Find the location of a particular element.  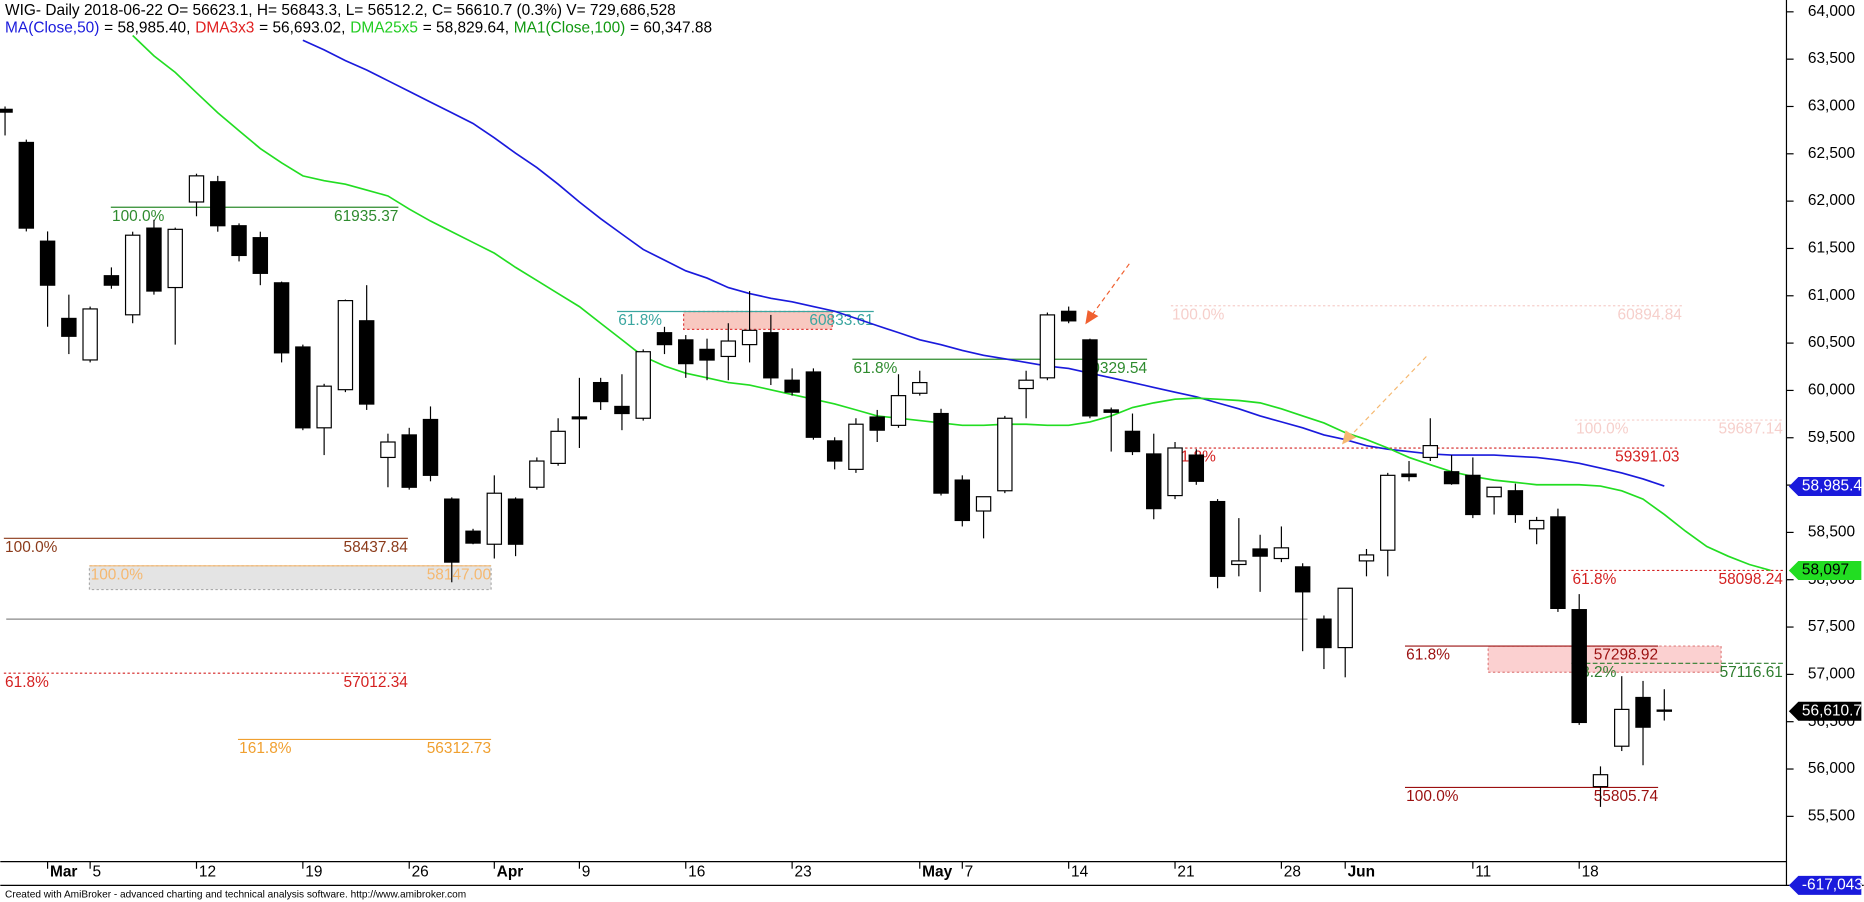

x-tick-label: 28 is located at coordinates (1292, 871).